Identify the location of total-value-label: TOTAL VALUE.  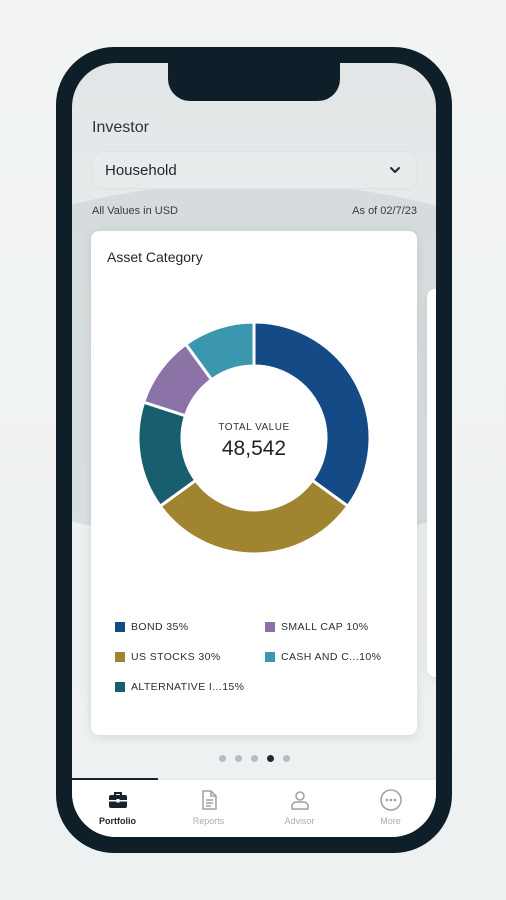
(254, 427).